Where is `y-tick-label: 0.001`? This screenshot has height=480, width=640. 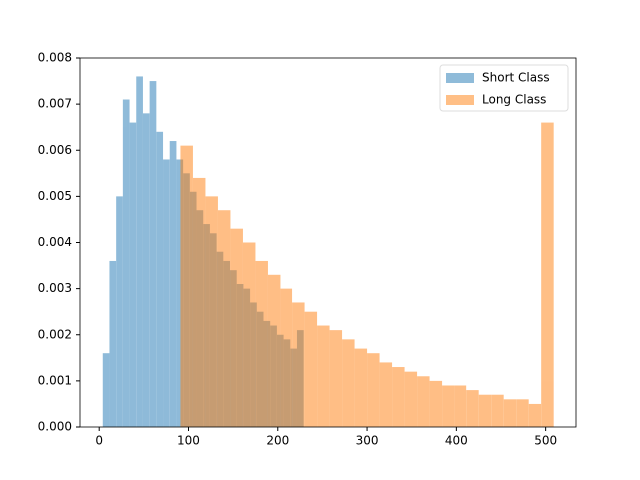 y-tick-label: 0.001 is located at coordinates (55, 380).